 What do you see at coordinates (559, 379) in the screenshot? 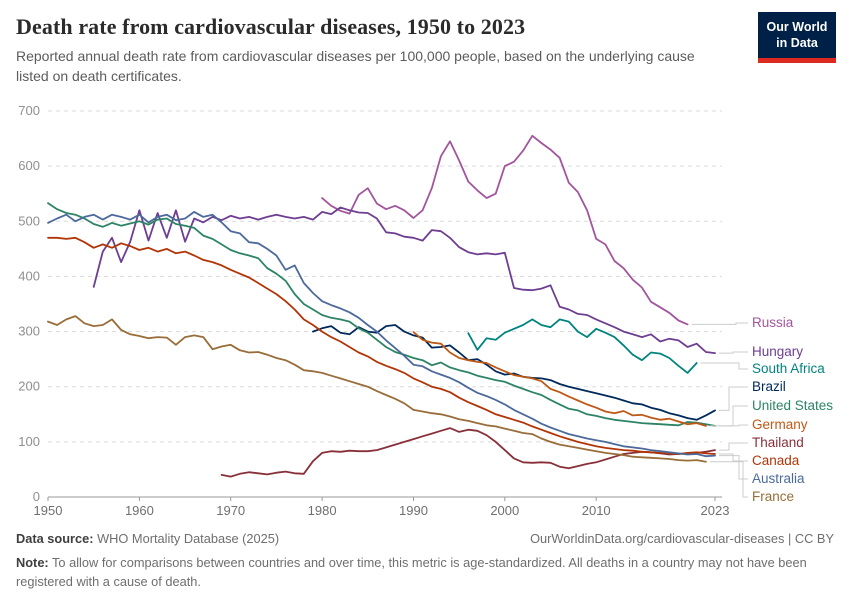
I see `series-line-germany` at bounding box center [559, 379].